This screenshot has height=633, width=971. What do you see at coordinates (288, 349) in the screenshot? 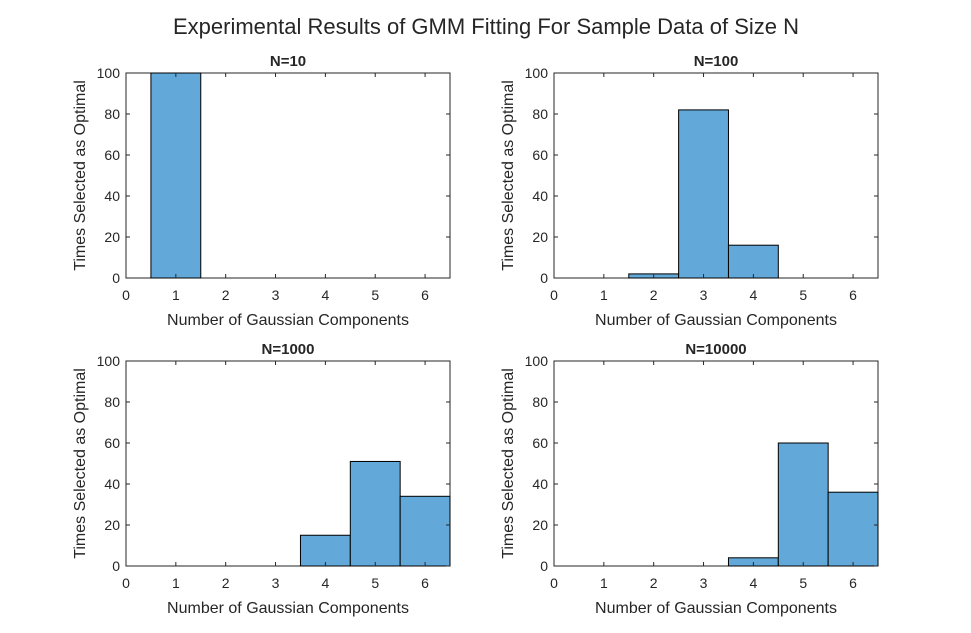
I see `subplot-title: N=1000` at bounding box center [288, 349].